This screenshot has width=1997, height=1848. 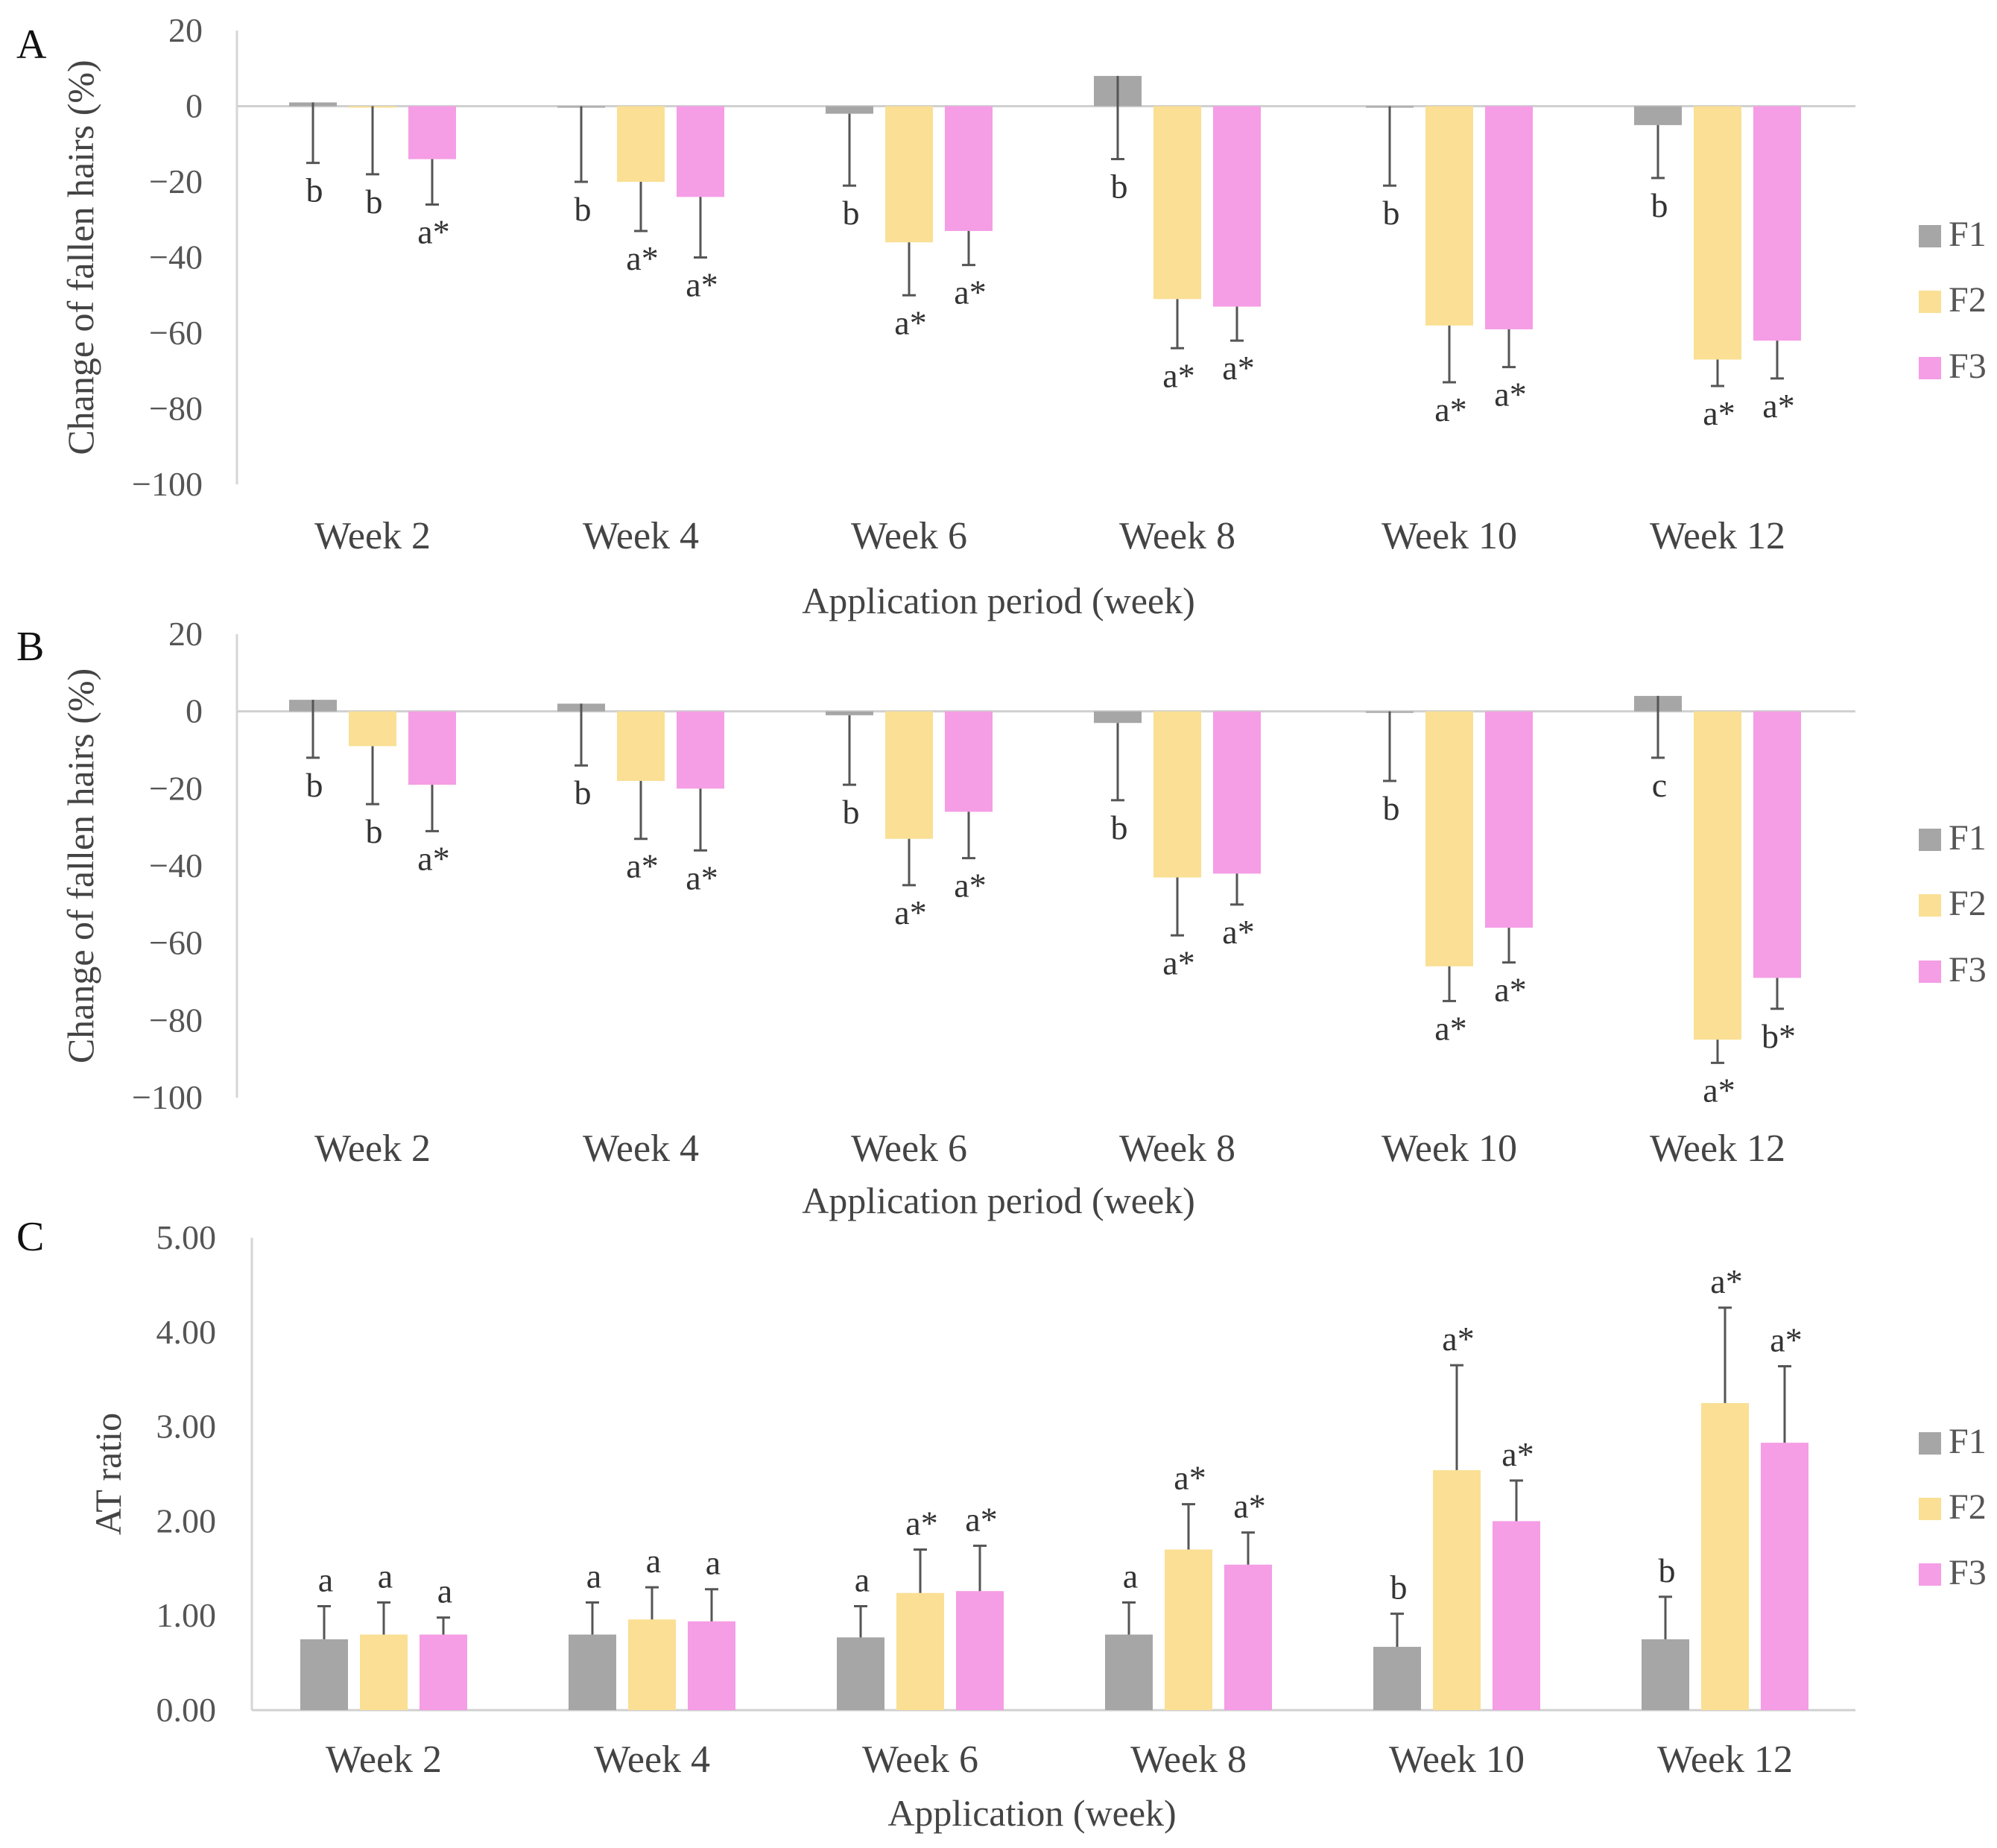 What do you see at coordinates (167, 1097) in the screenshot?
I see `panel-b-y-tick: −100` at bounding box center [167, 1097].